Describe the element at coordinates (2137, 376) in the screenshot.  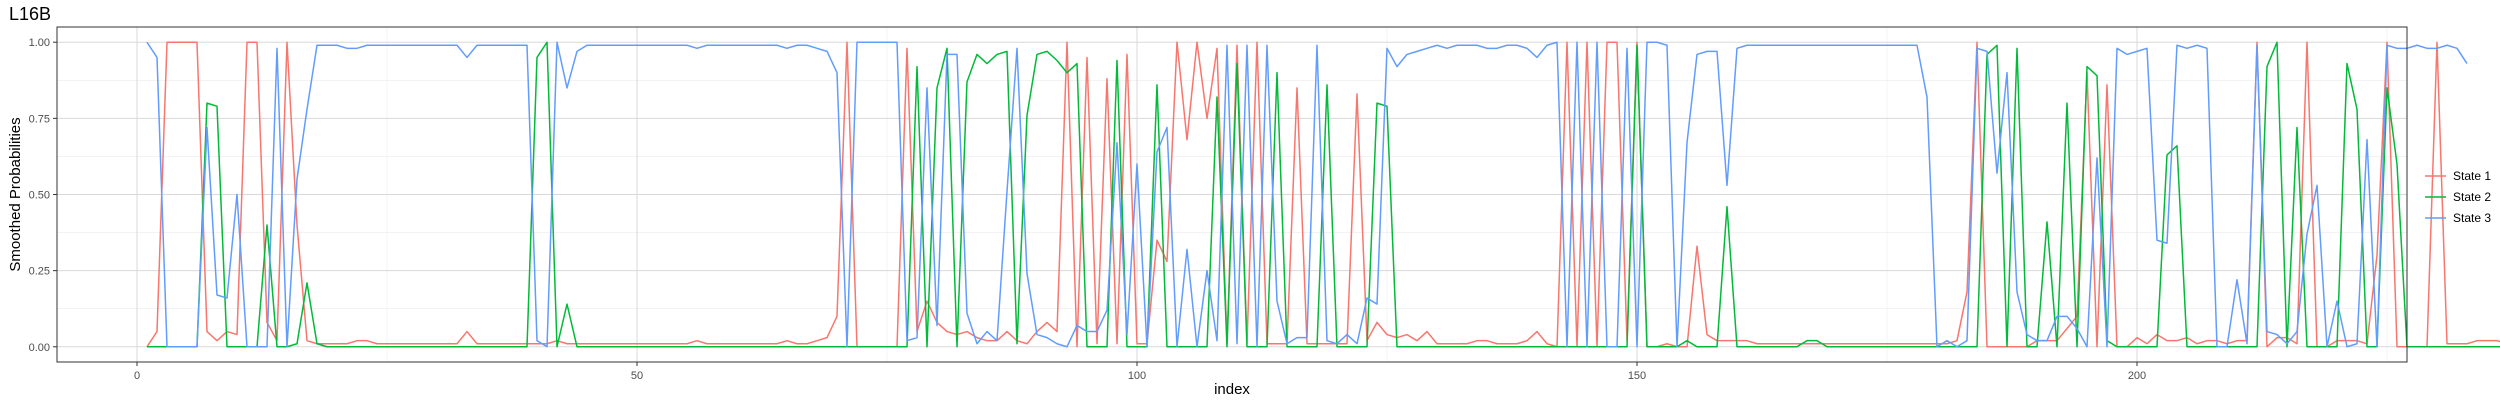
I see `x-tick-label: 200` at that location.